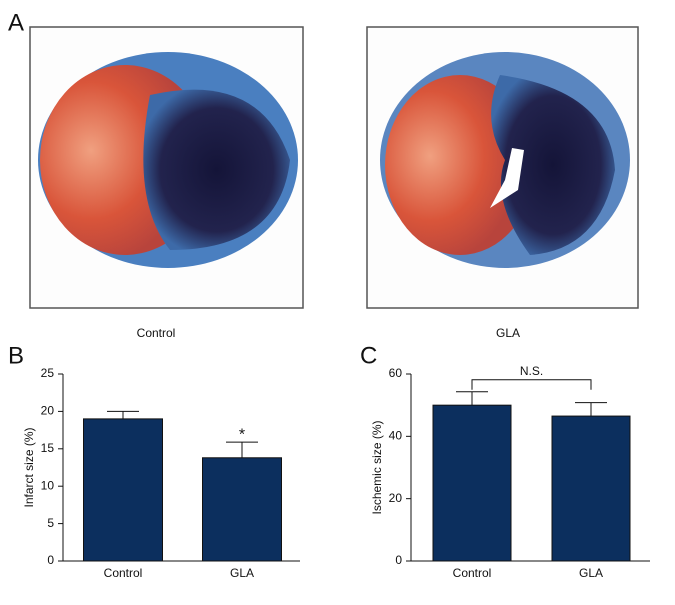 This screenshot has width=675, height=605. What do you see at coordinates (531, 384) in the screenshot?
I see `bracket` at bounding box center [531, 384].